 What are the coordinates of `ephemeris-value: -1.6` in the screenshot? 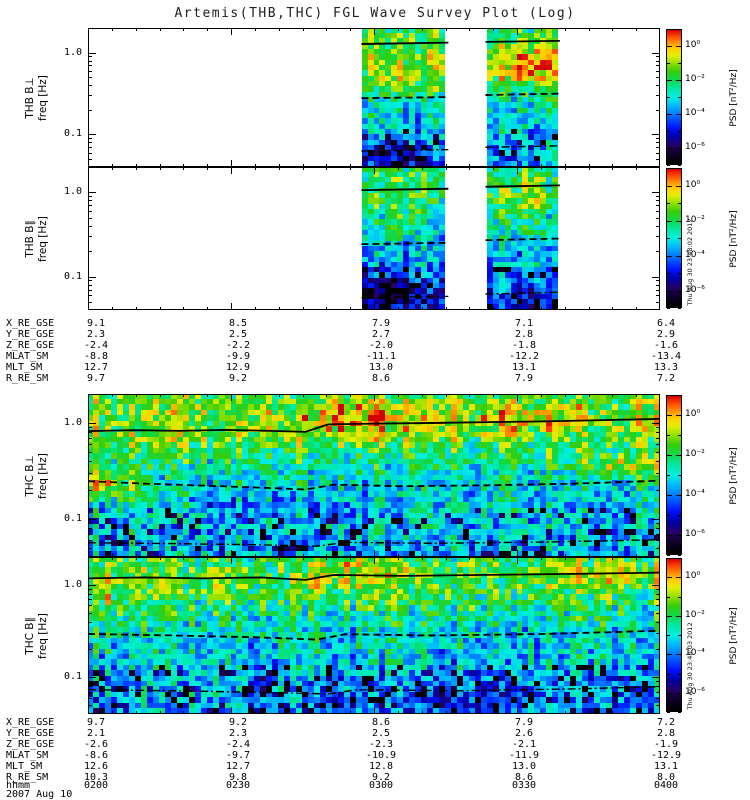 It's located at (666, 345).